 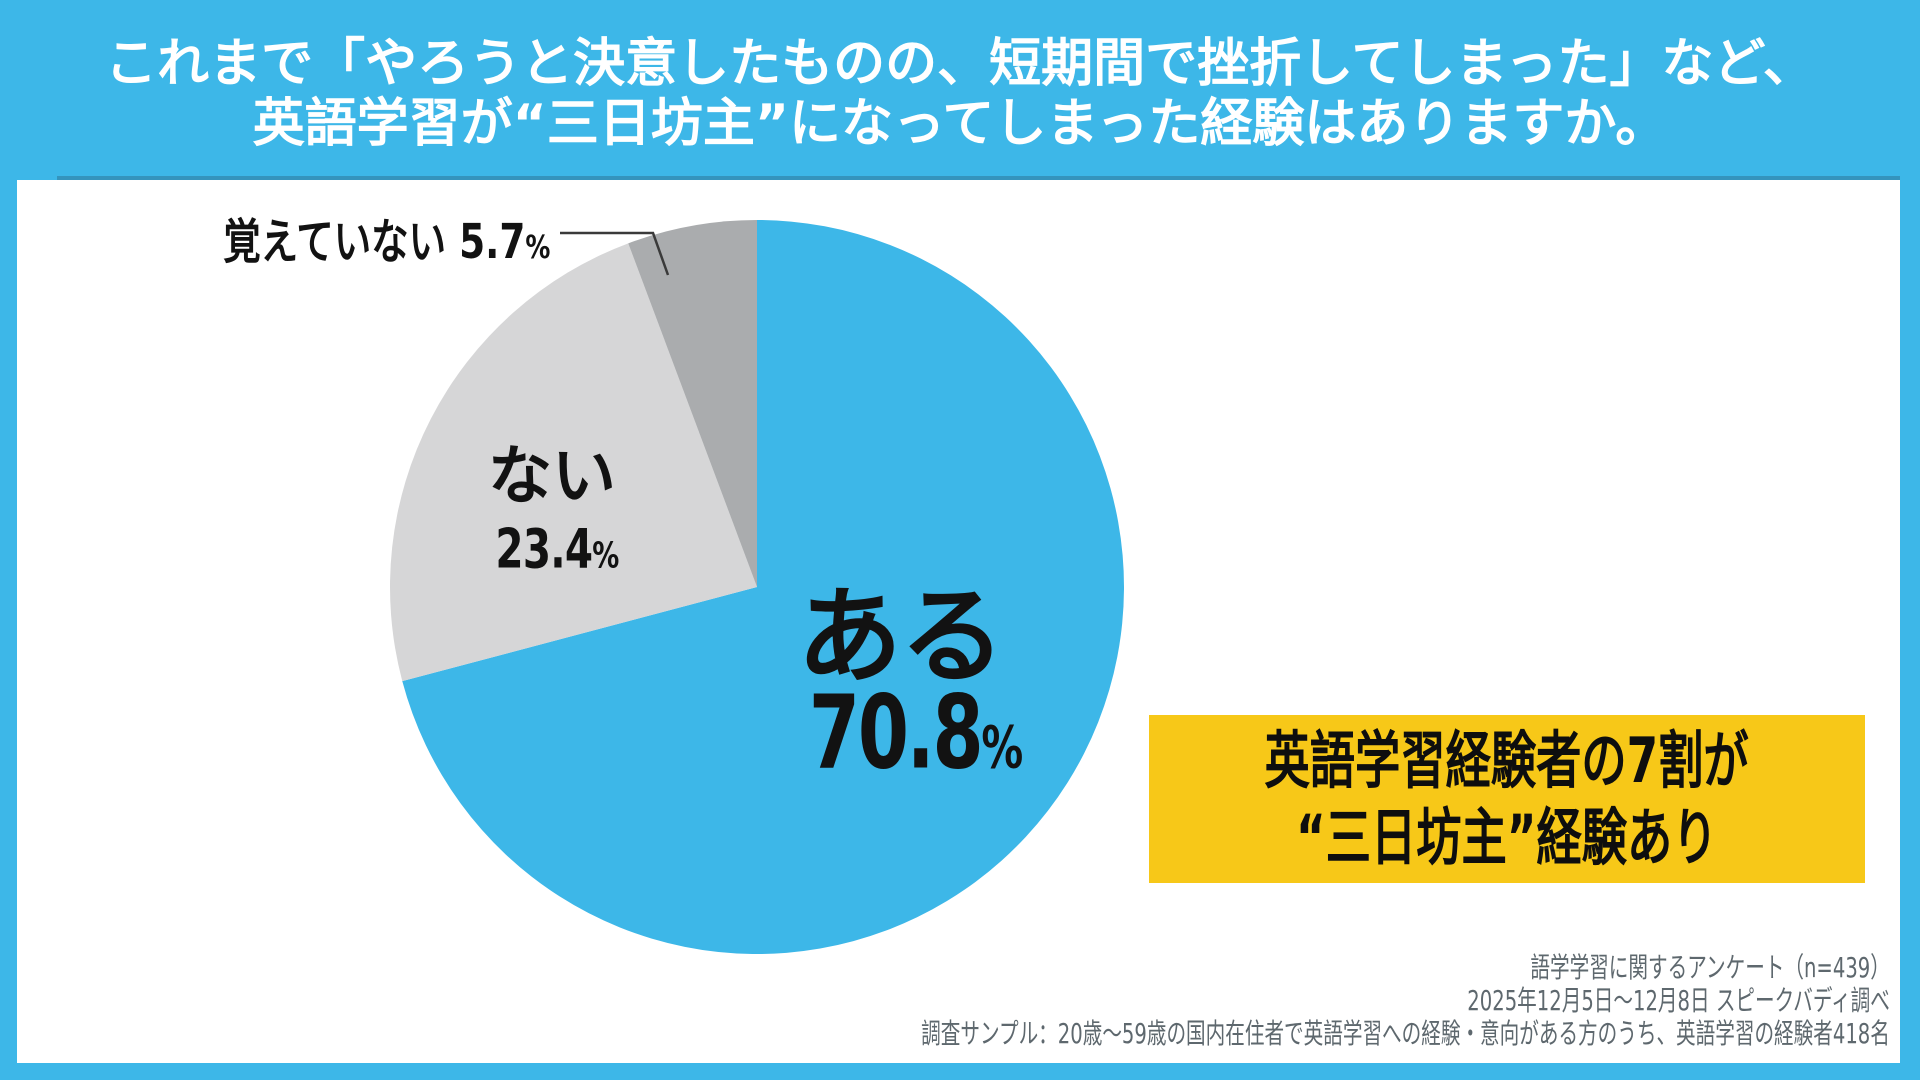 I want to click on pie-value-no: 23.4%, so click(x=557, y=549).